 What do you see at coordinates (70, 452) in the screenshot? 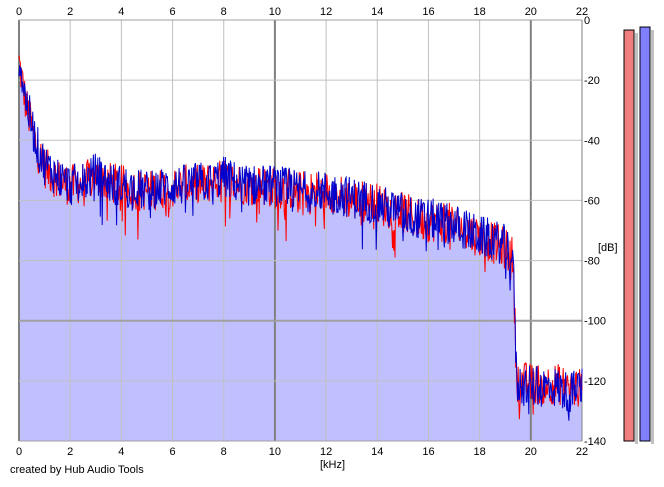
I see `x-tick-label-bottom: 2` at bounding box center [70, 452].